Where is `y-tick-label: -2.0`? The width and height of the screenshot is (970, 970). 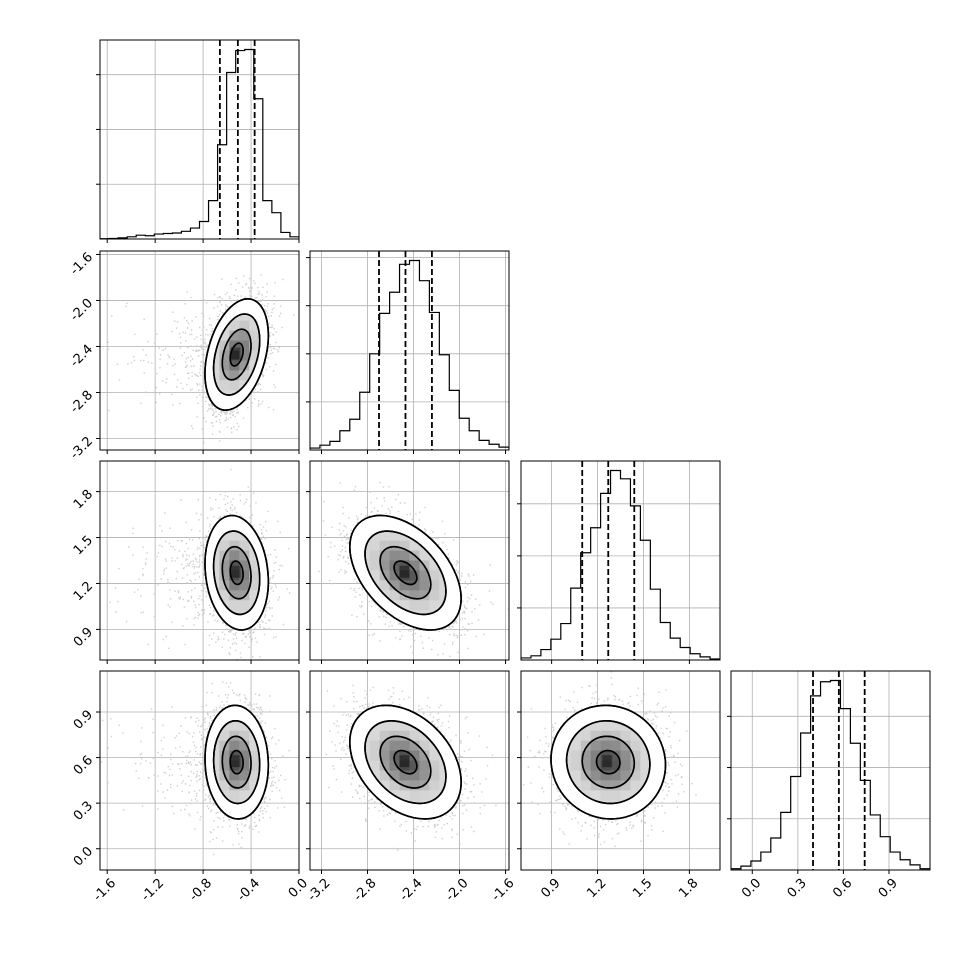 y-tick-label: -2.0 is located at coordinates (81, 310).